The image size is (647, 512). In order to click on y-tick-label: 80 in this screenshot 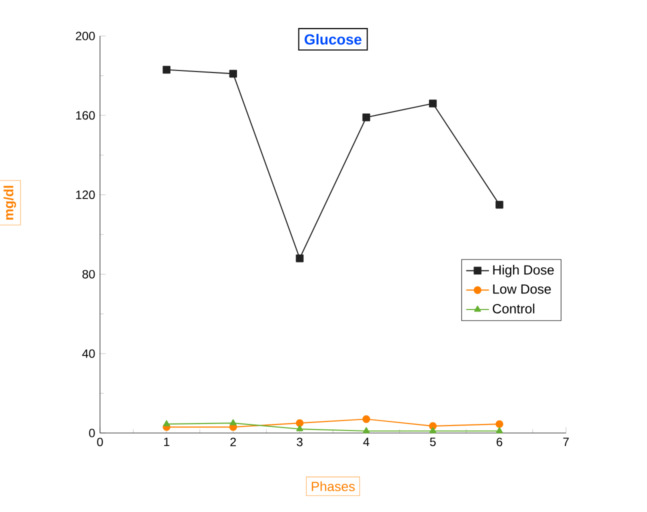, I will do `click(88, 274)`.